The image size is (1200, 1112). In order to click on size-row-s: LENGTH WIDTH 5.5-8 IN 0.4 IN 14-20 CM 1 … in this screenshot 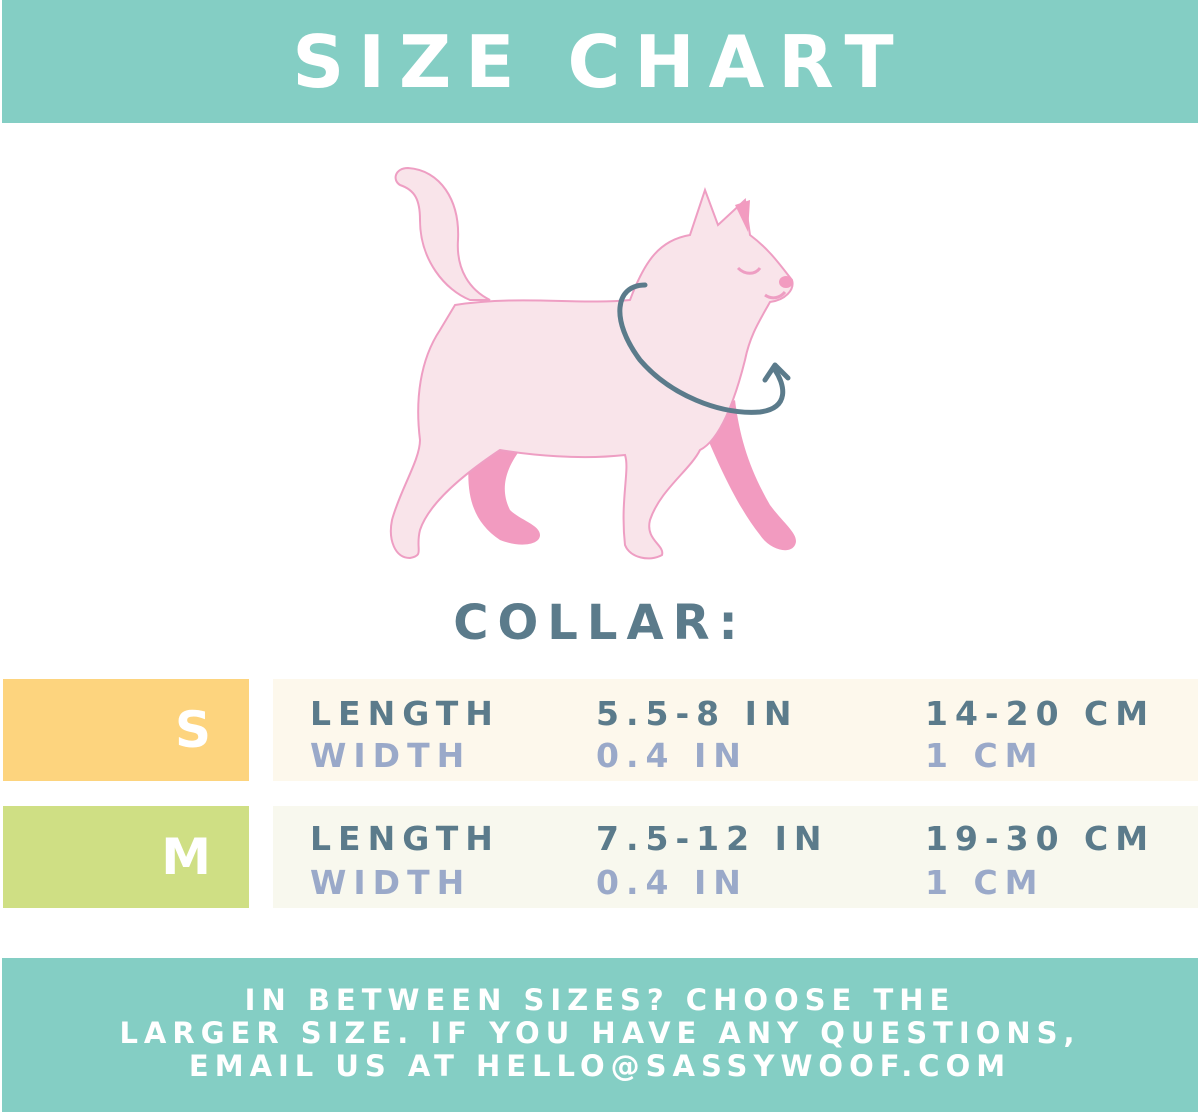, I will do `click(735, 730)`.